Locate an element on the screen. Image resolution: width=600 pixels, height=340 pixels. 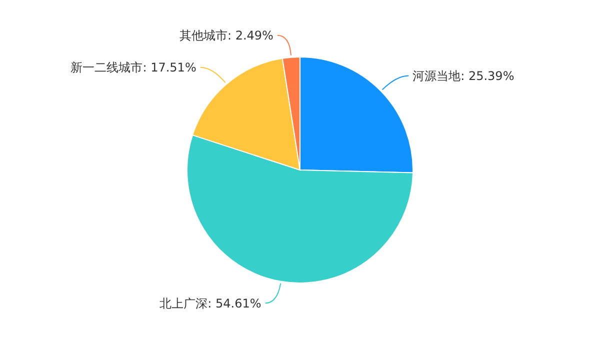
slice-label: 河源当地: 25.39% is located at coordinates (463, 75).